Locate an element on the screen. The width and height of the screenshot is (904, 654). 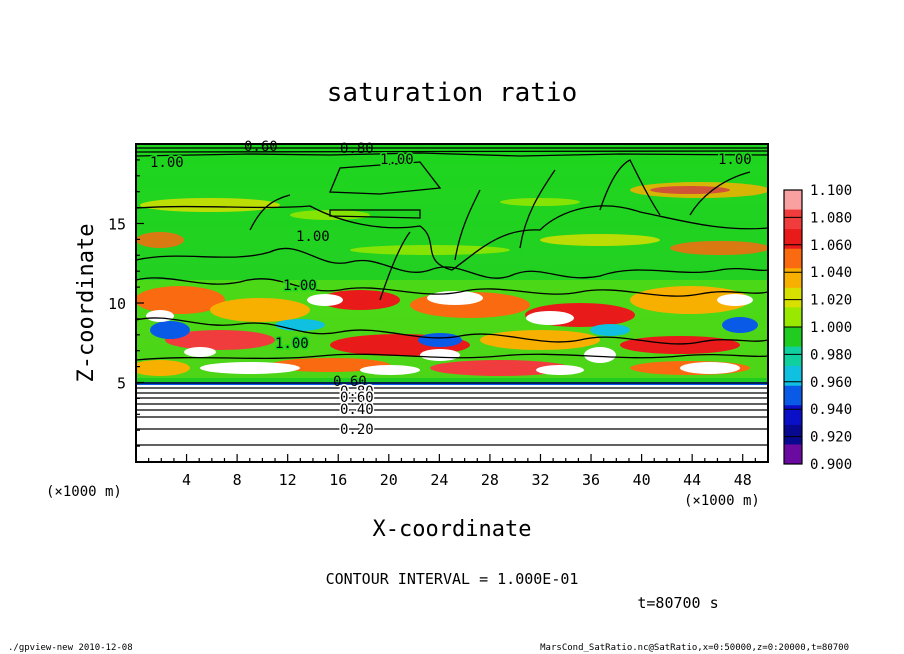
y-axis: 5 10 15 is located at coordinates (126, 303).